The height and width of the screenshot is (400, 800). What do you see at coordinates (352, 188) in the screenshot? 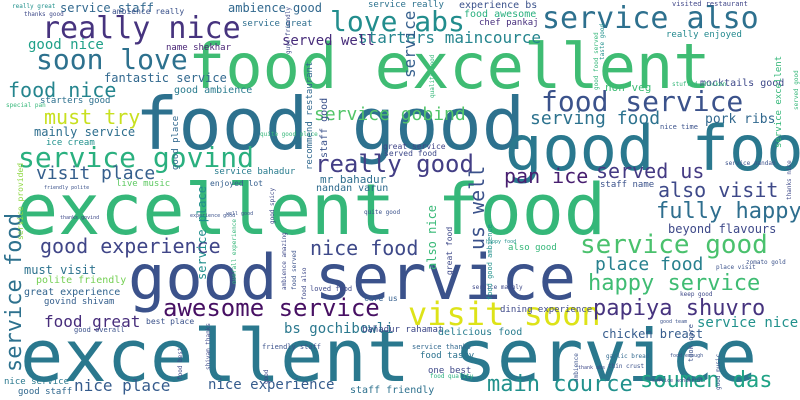
I see `word-nandan-varun: nandan varun` at bounding box center [352, 188].